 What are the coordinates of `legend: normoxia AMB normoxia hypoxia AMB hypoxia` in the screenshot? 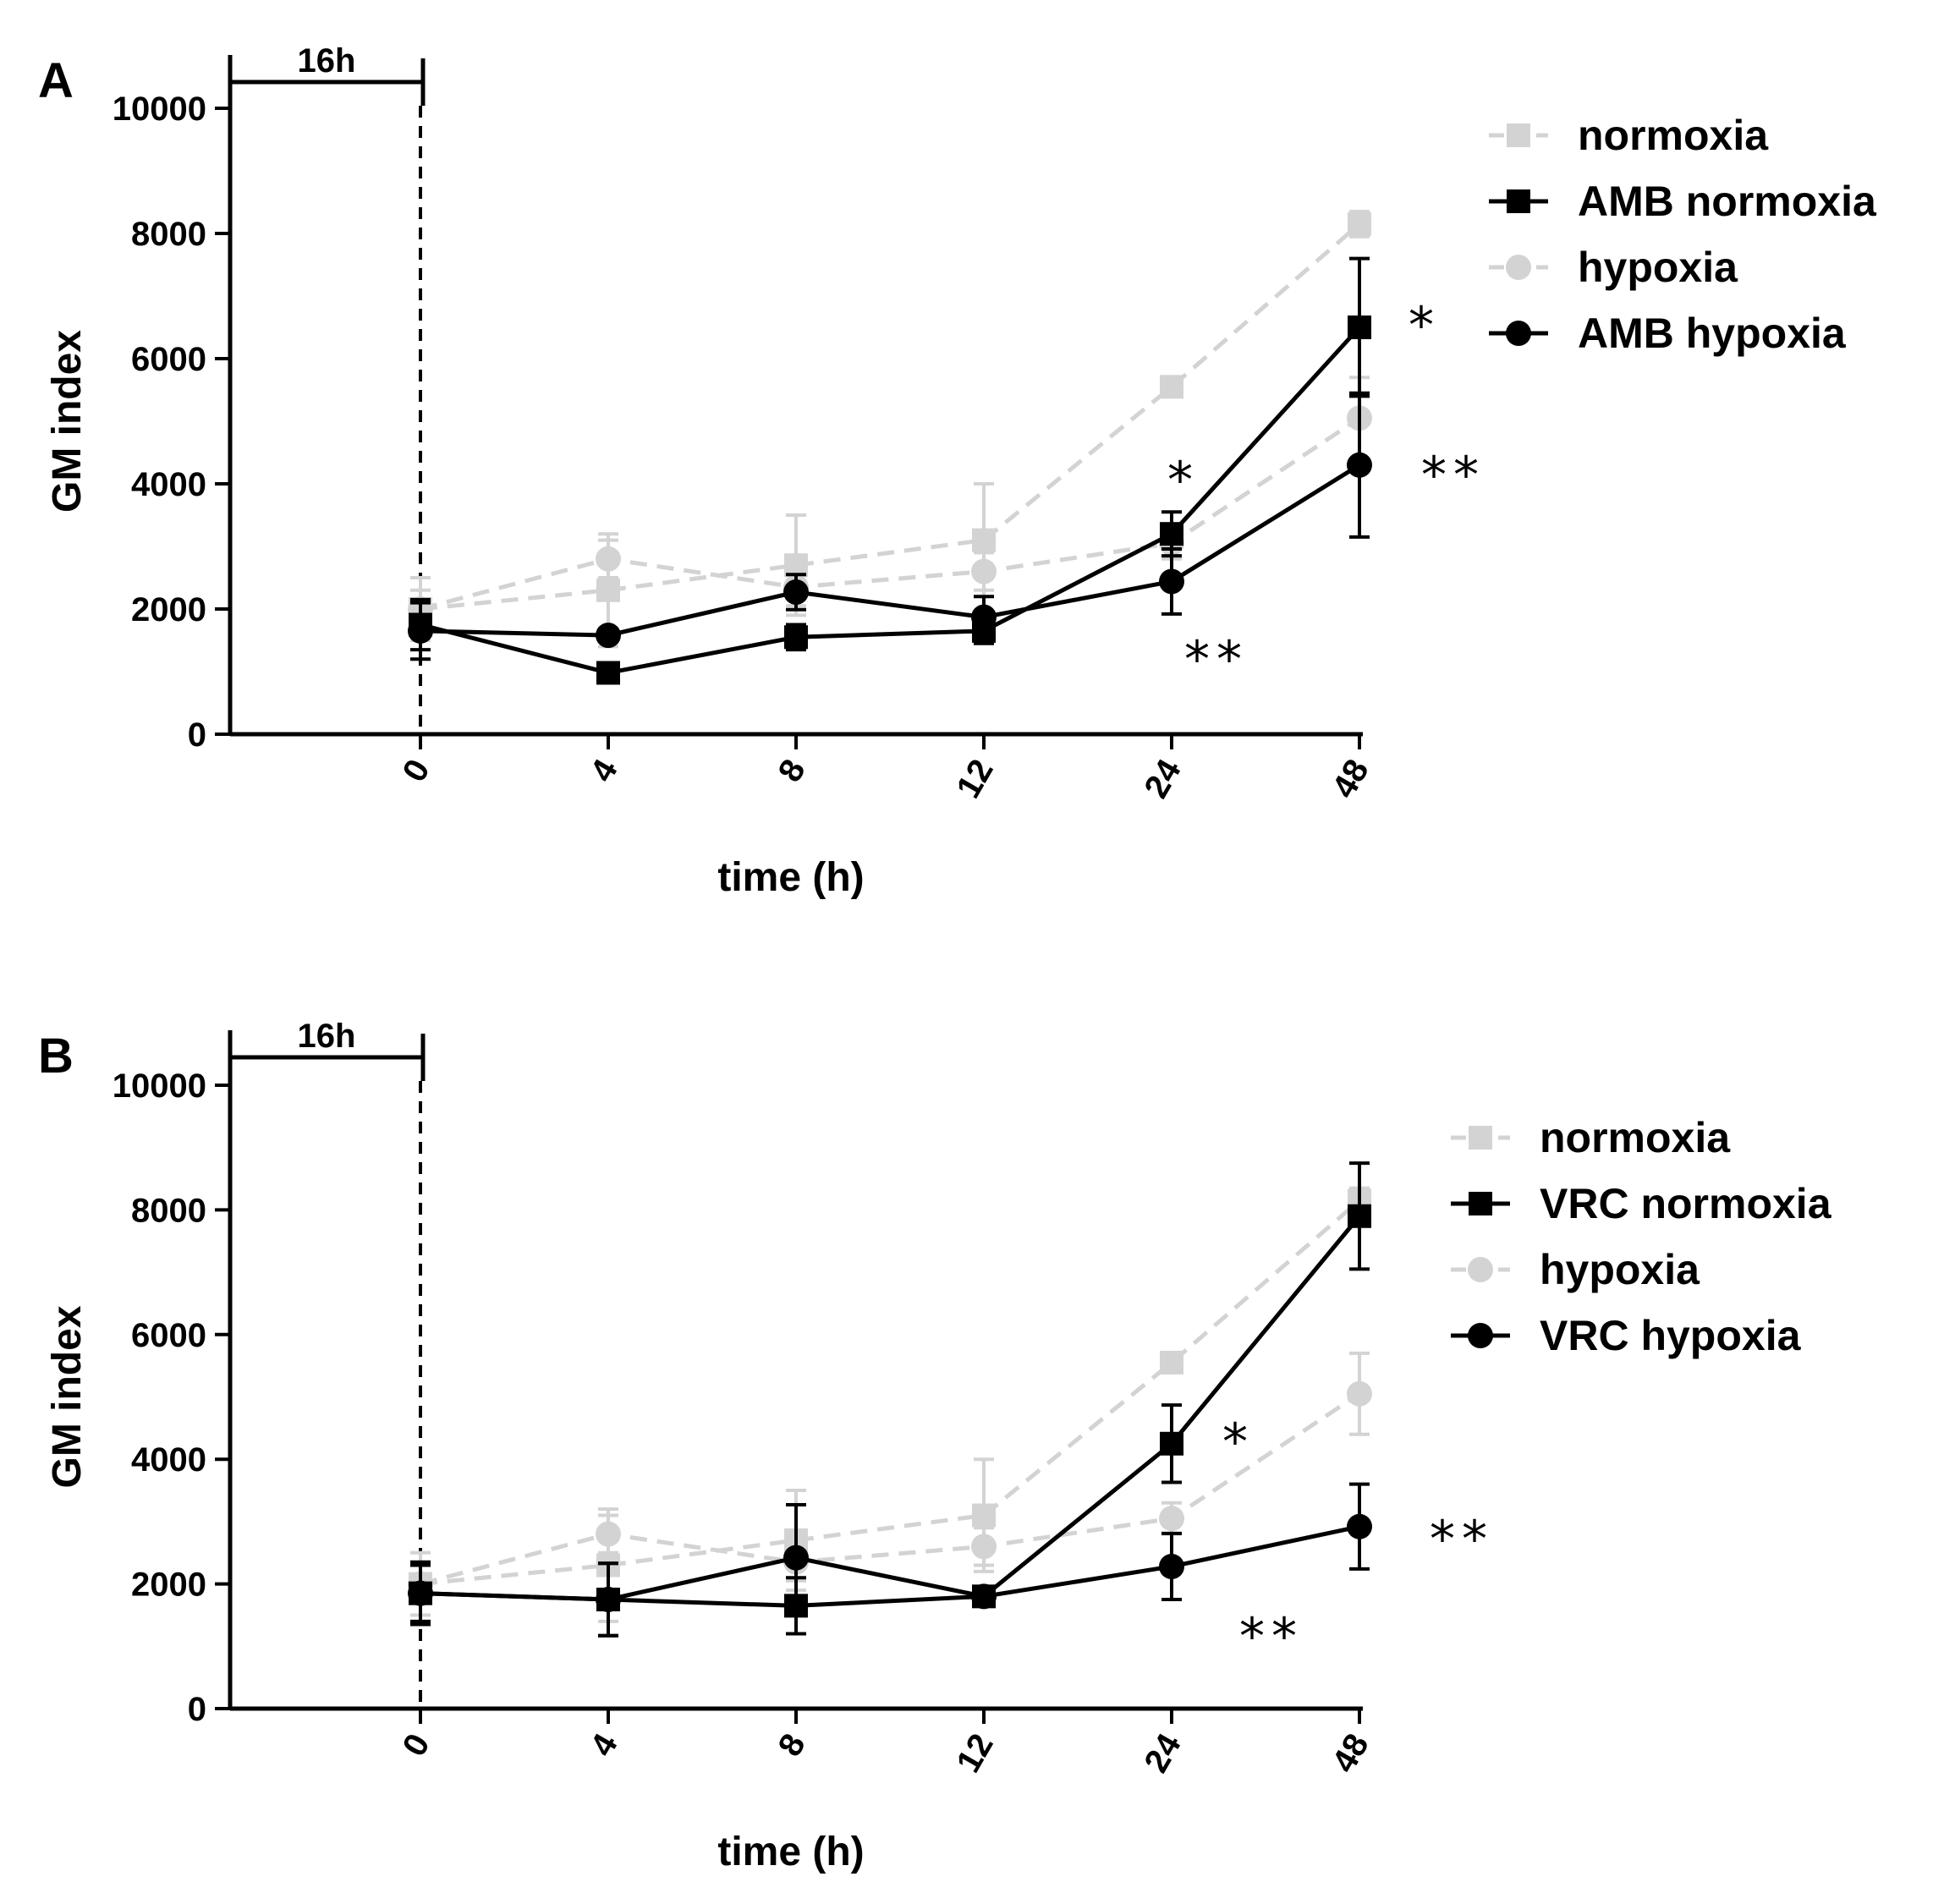 It's located at (1683, 234).